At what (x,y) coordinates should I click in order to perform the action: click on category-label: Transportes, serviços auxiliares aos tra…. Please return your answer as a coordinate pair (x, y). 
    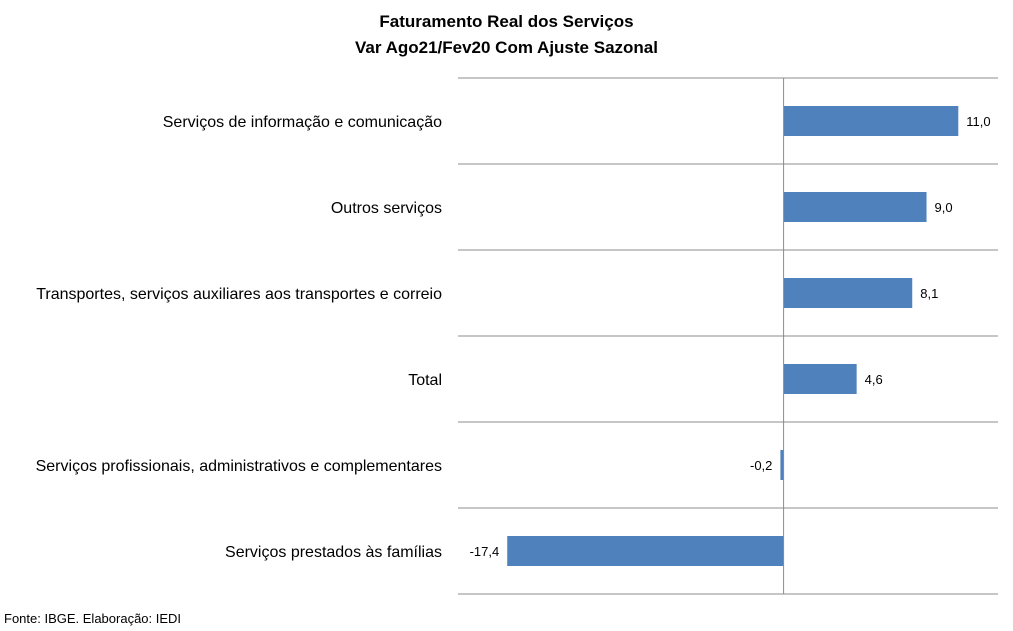
    Looking at the image, I should click on (239, 294).